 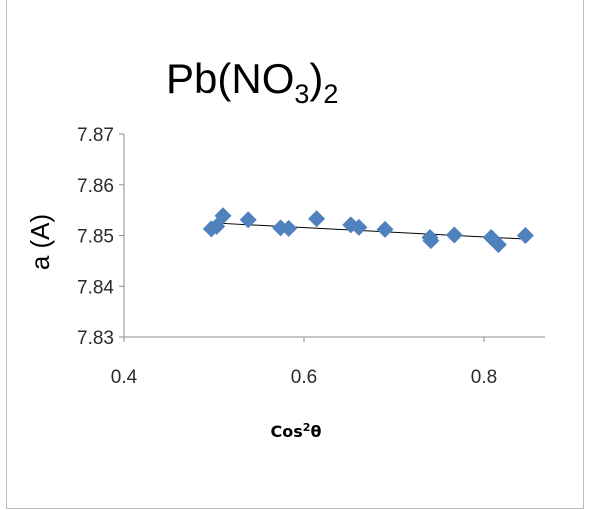 I want to click on y-tick-label: 7.85, so click(x=95, y=237).